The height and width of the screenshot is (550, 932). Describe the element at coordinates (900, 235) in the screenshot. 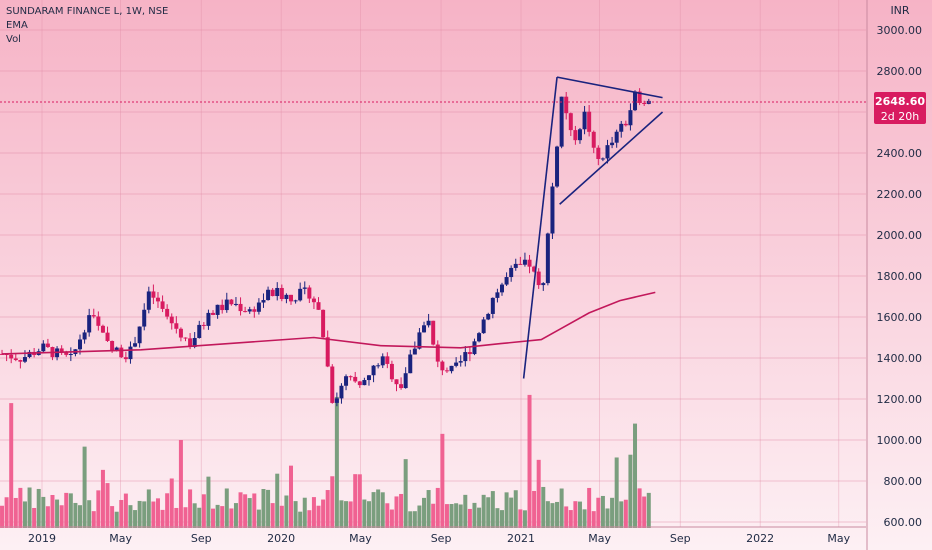

I see `price-tick-label: 2000.00` at that location.